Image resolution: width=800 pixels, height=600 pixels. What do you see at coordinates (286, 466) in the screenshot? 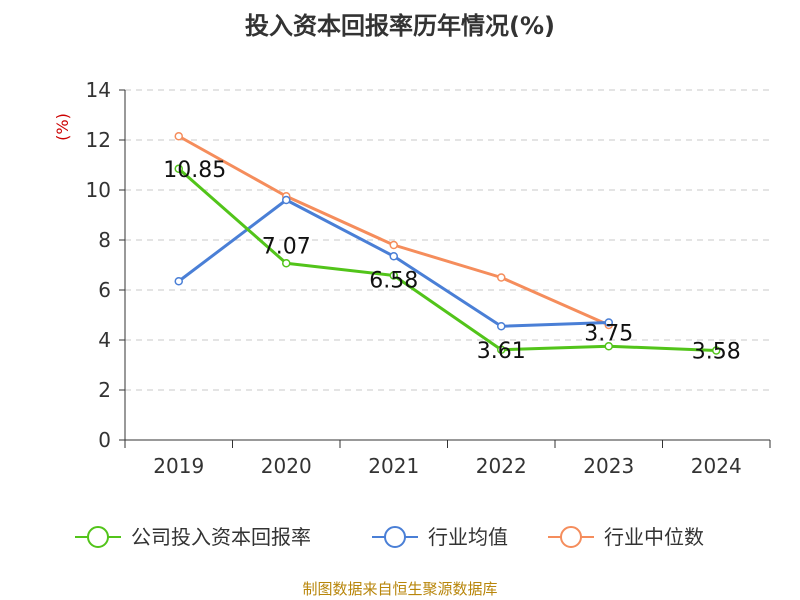
I see `x-tick-label: 2020` at bounding box center [286, 466].